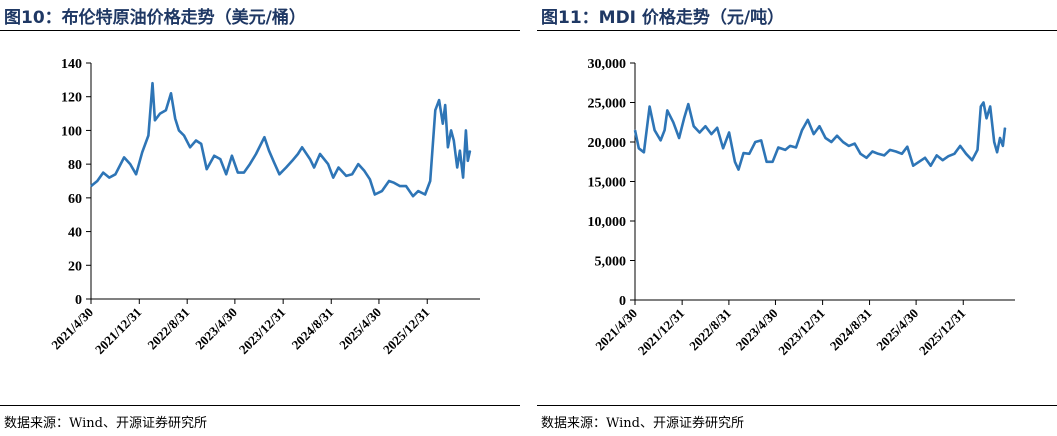 The image size is (1057, 436). I want to click on y-tick-label: 5,000, so click(611, 262).